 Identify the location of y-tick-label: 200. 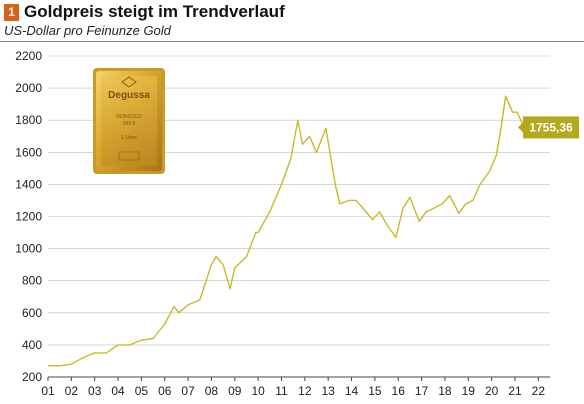
(32, 377).